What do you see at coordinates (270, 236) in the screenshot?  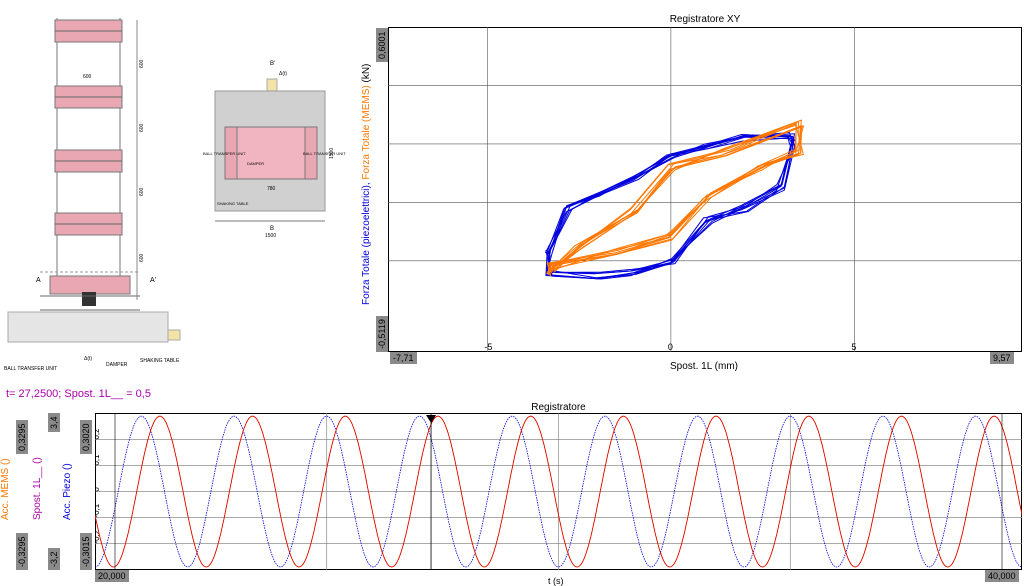 I see `plan-dim-width: 1500` at bounding box center [270, 236].